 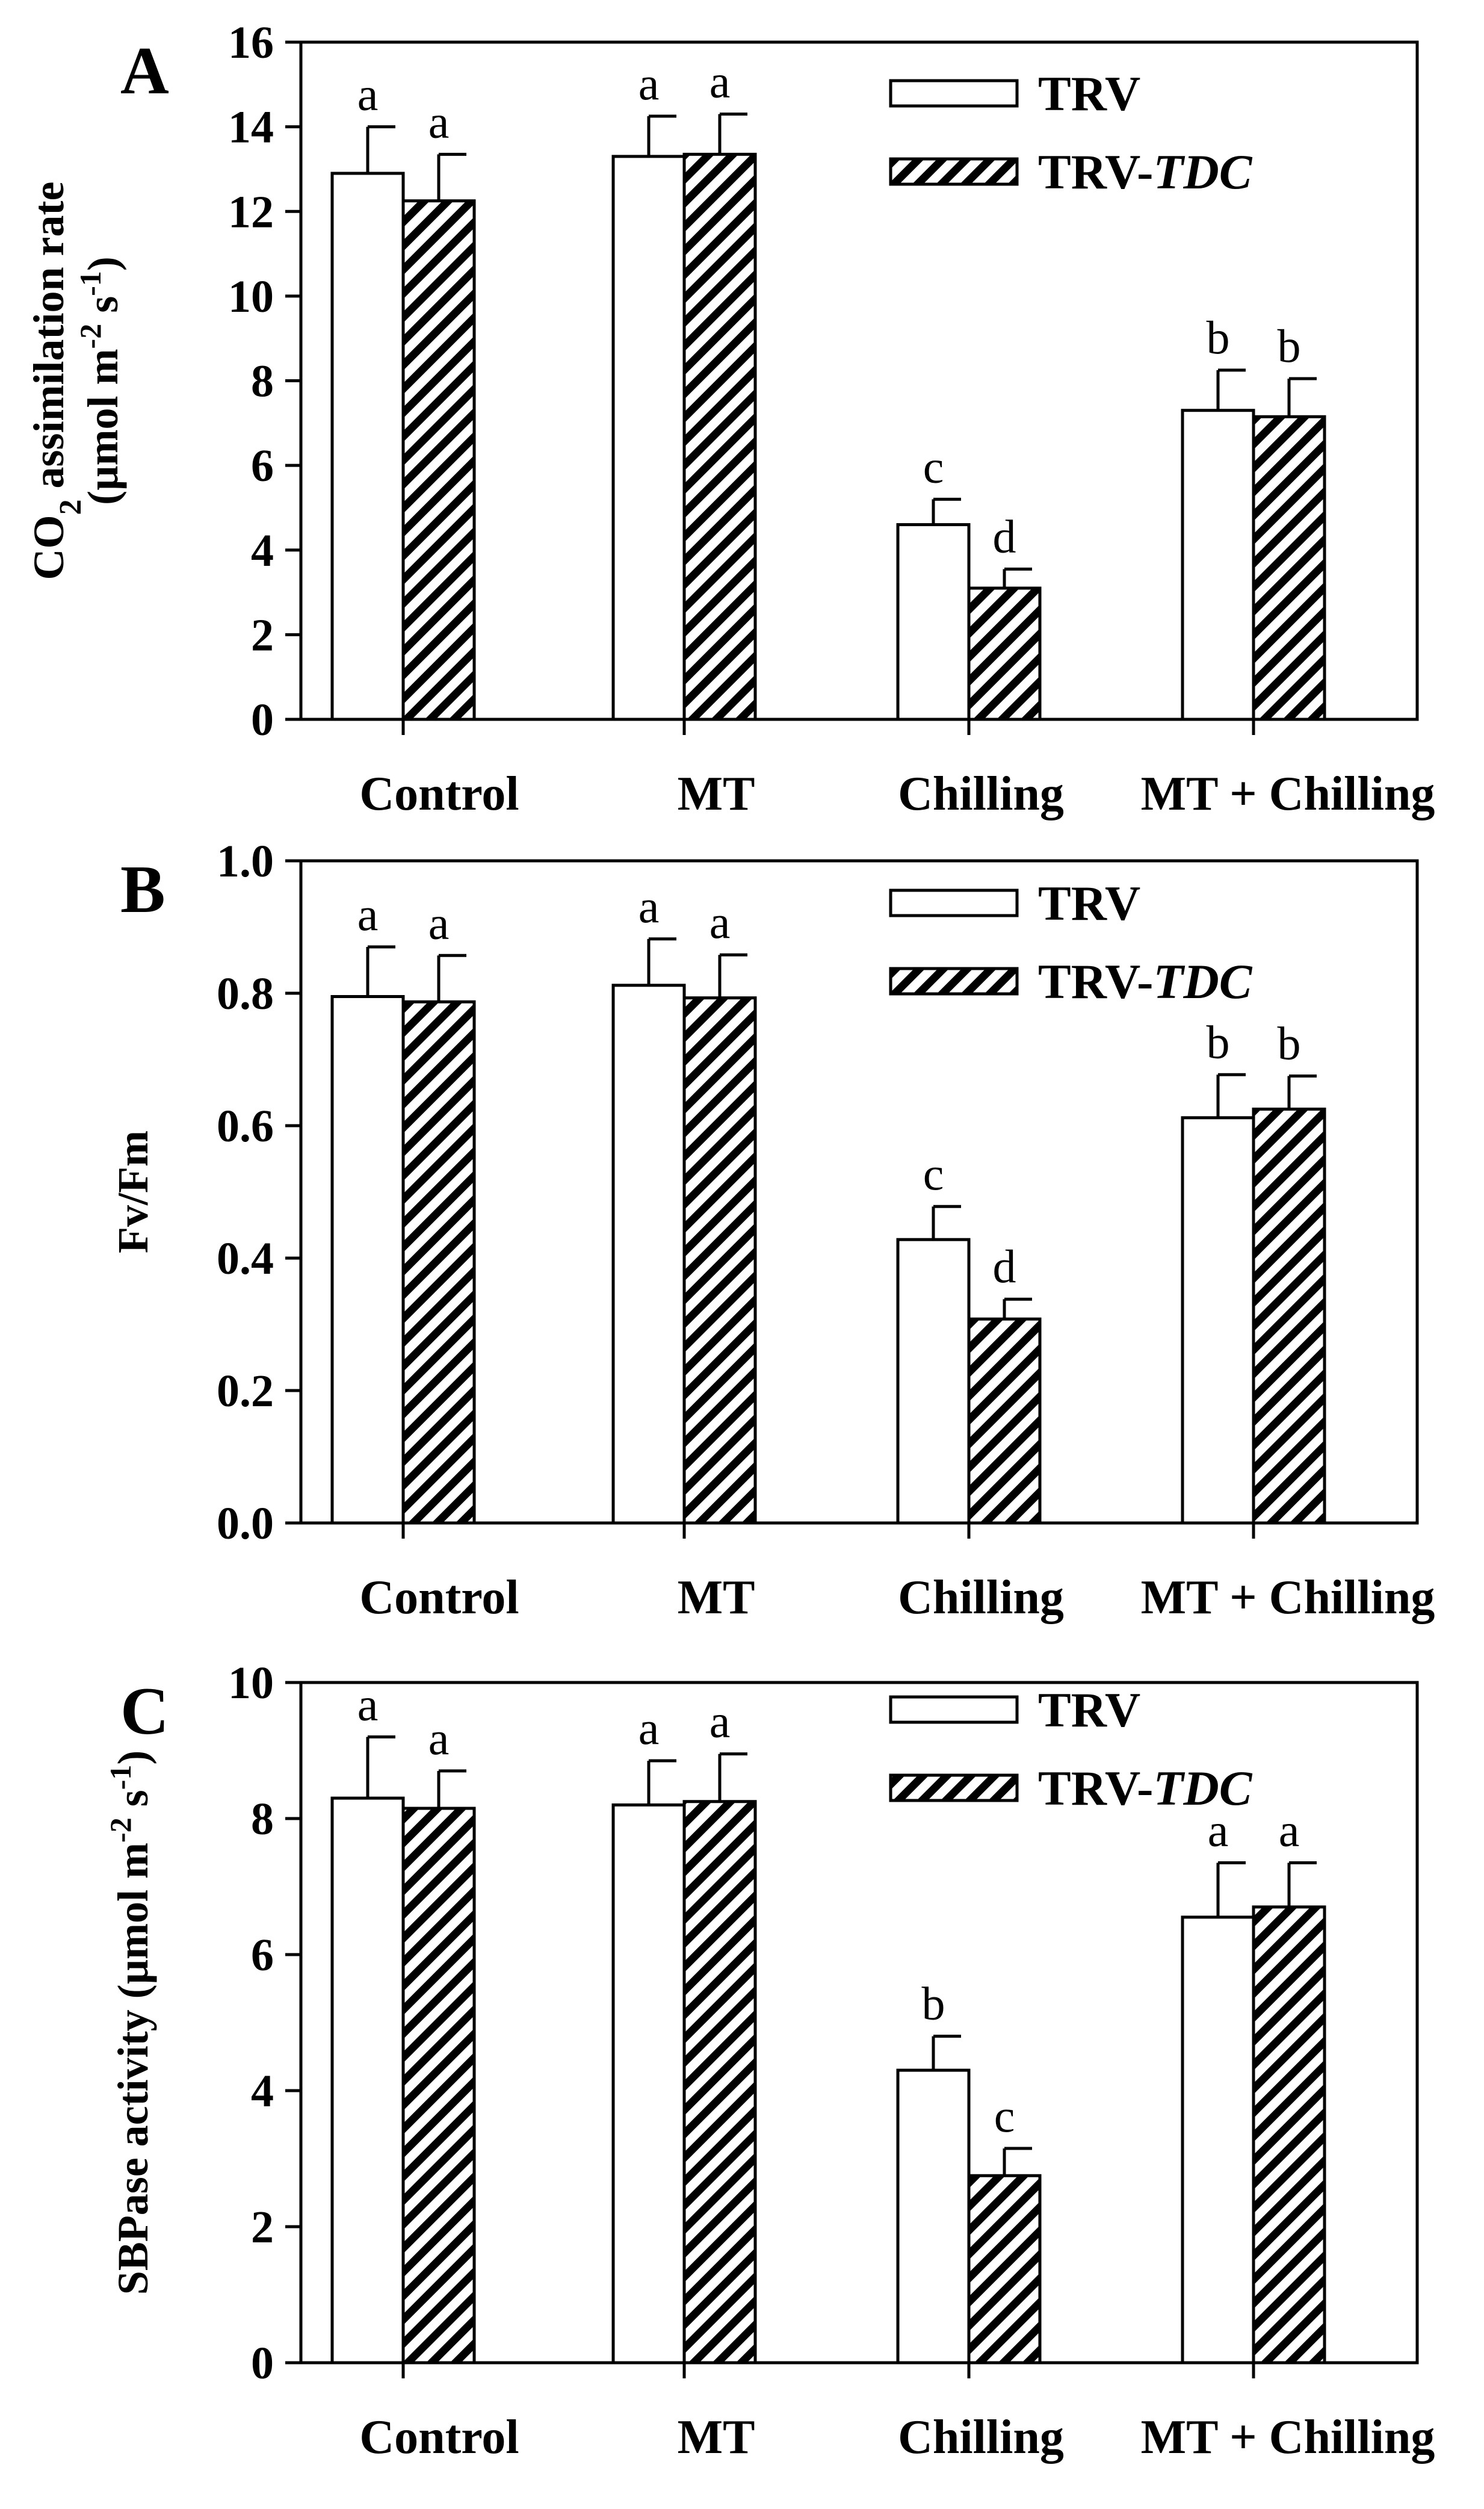 I want to click on y-tick-label: 2, so click(x=262, y=2228).